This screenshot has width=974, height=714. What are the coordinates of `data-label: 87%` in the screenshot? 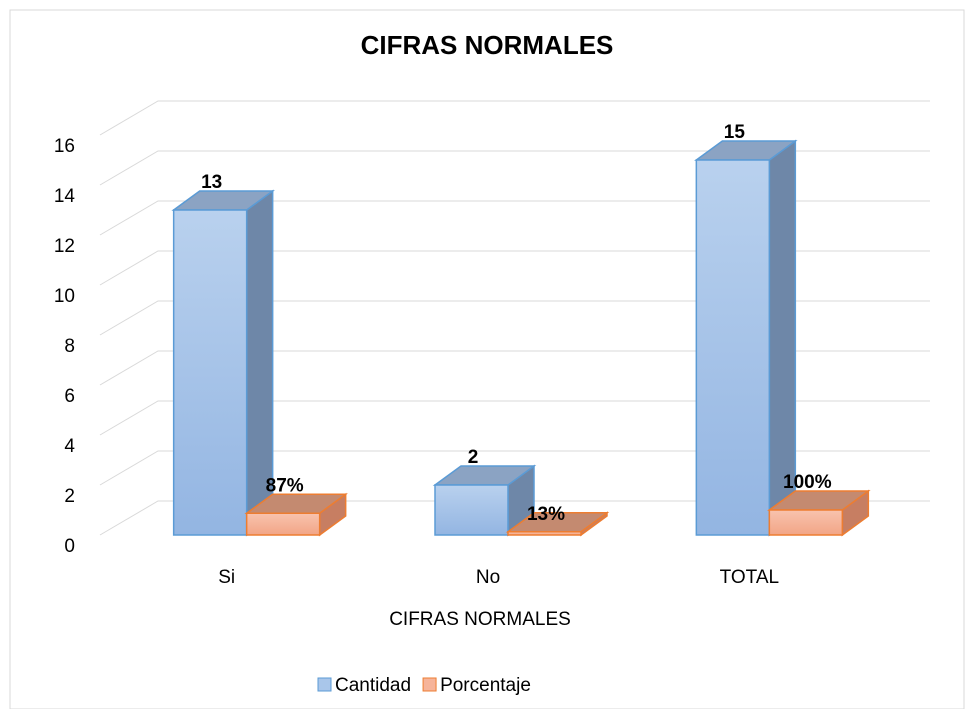 It's located at (285, 485).